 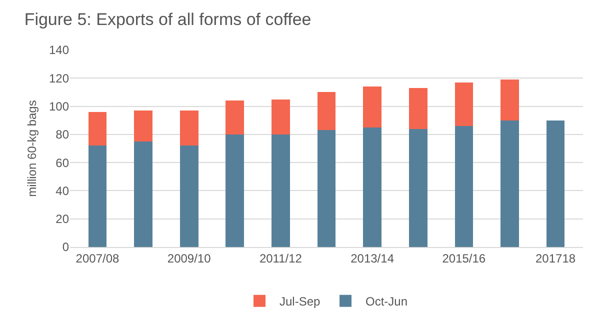 I want to click on y-tick-label: 60, so click(x=63, y=163).